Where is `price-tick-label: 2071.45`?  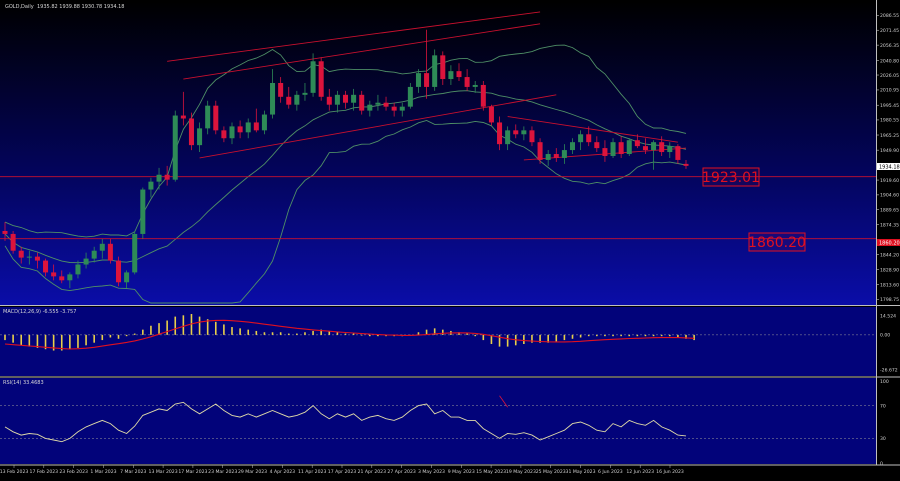
price-tick-label: 2071.45 is located at coordinates (889, 31).